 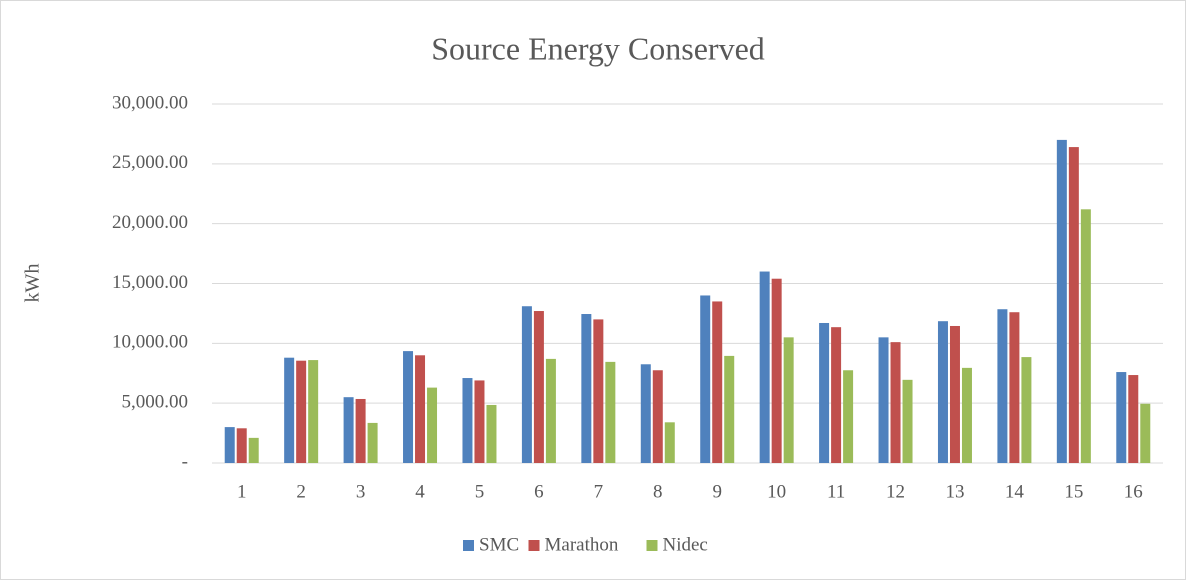 What do you see at coordinates (150, 342) in the screenshot?
I see `y-tick-label: 10,000.00` at bounding box center [150, 342].